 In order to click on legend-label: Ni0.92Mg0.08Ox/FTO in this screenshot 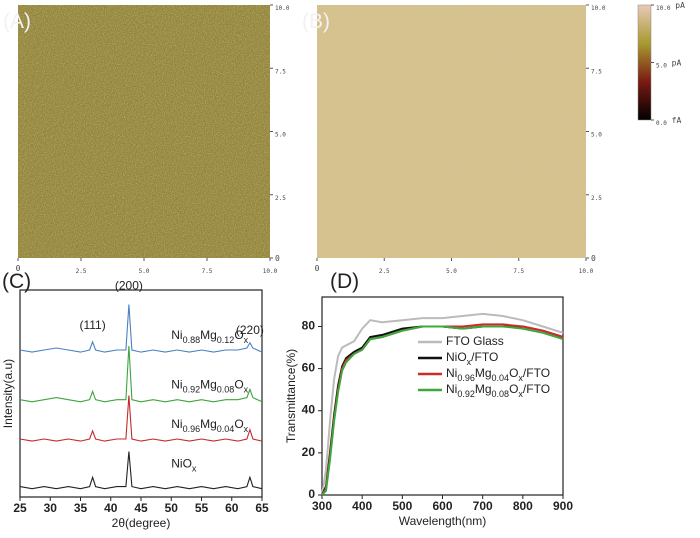, I will do `click(498, 390)`.